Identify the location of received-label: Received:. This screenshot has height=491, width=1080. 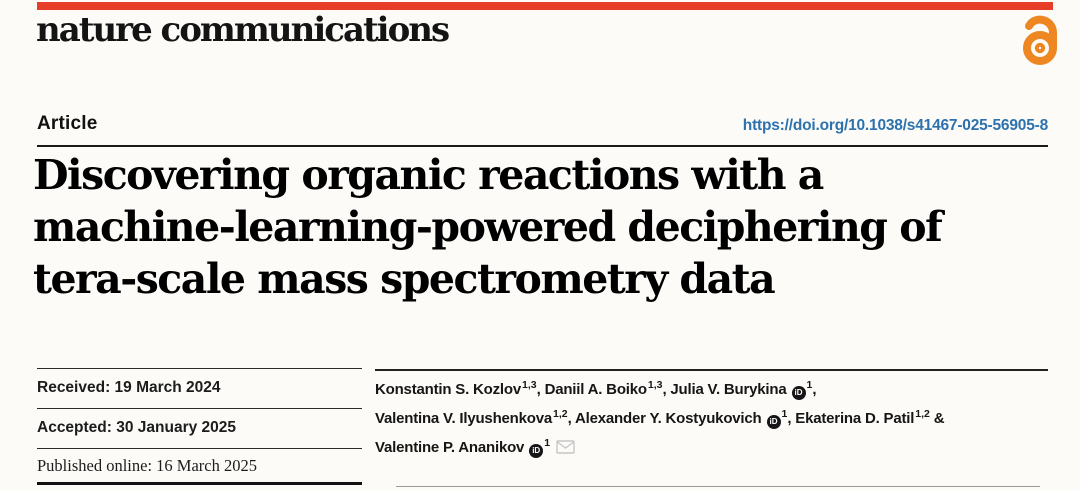
(74, 387).